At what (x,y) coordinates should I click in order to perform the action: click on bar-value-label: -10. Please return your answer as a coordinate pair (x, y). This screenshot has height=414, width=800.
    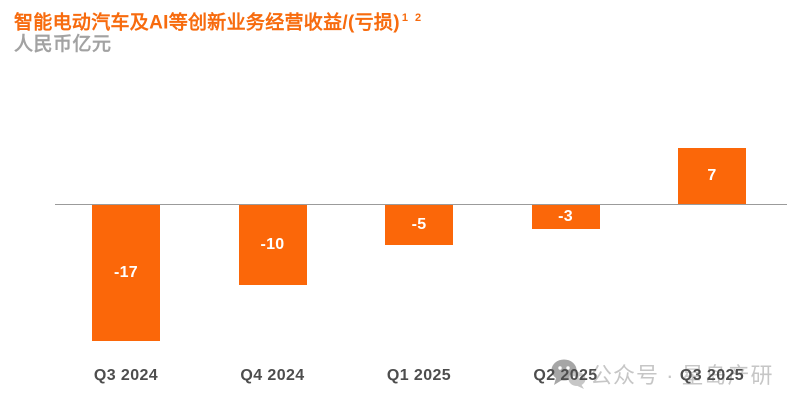
    Looking at the image, I should click on (272, 244).